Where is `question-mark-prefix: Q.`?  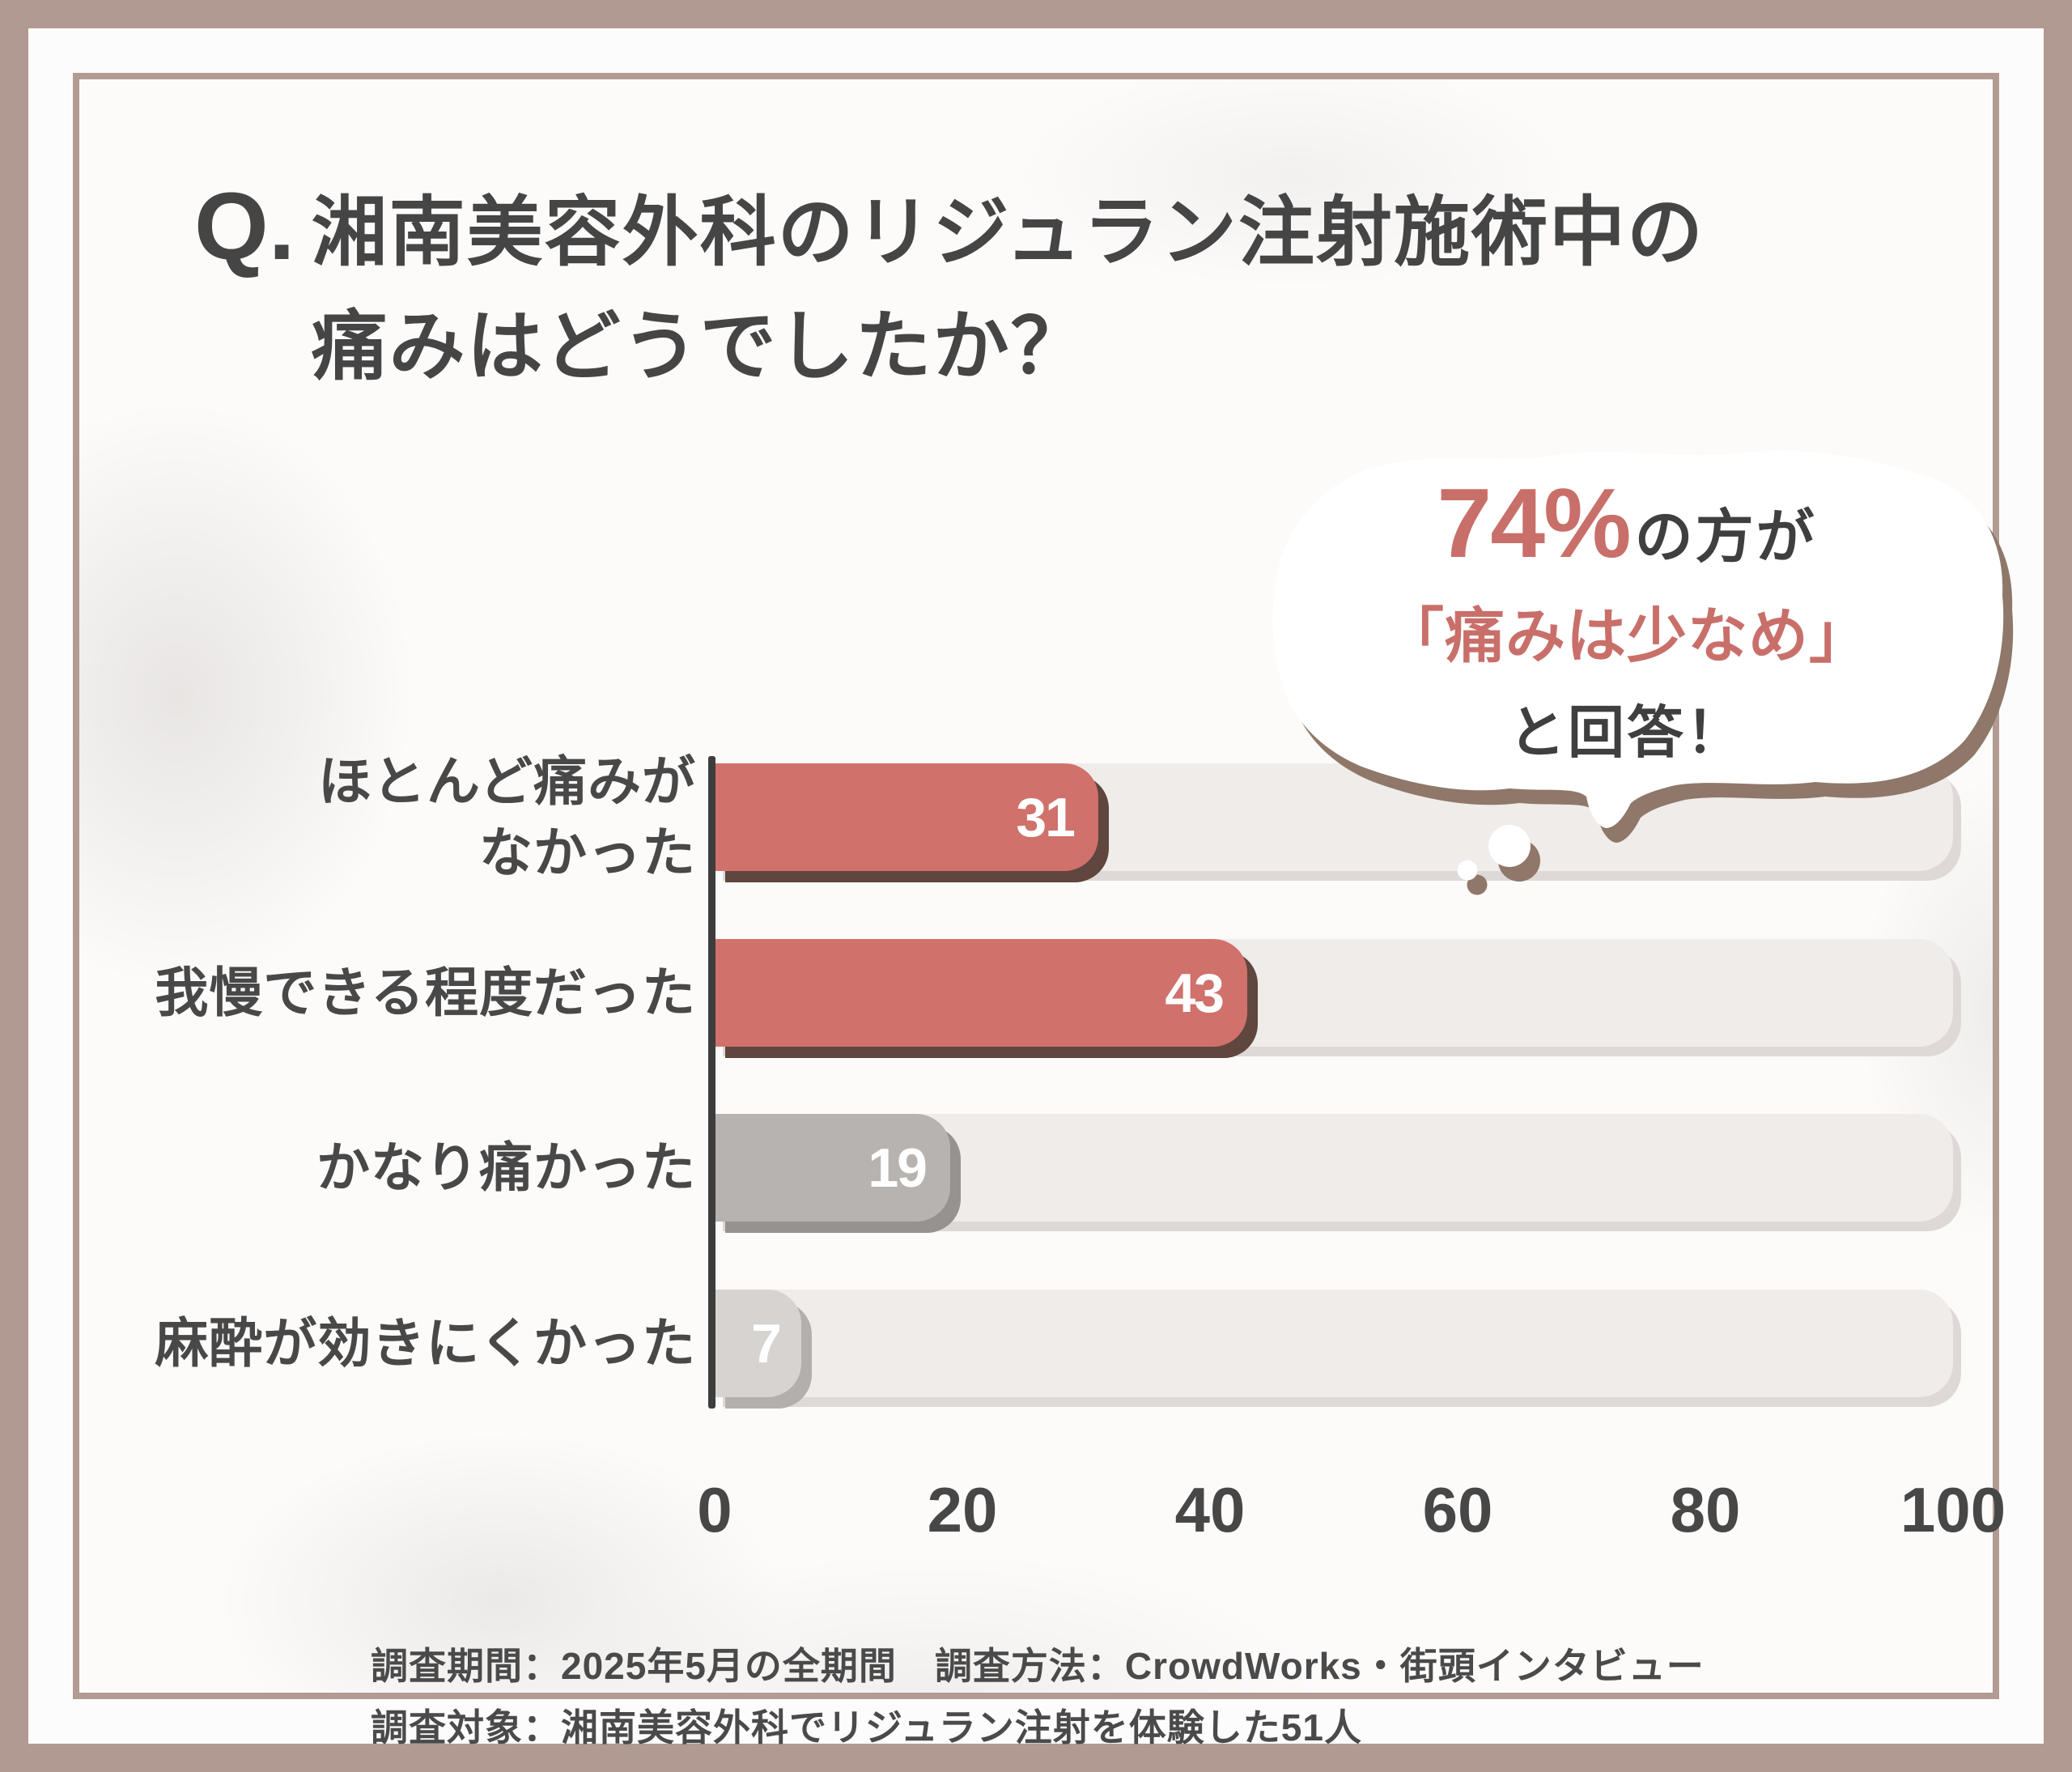 question-mark-prefix: Q. is located at coordinates (244, 227).